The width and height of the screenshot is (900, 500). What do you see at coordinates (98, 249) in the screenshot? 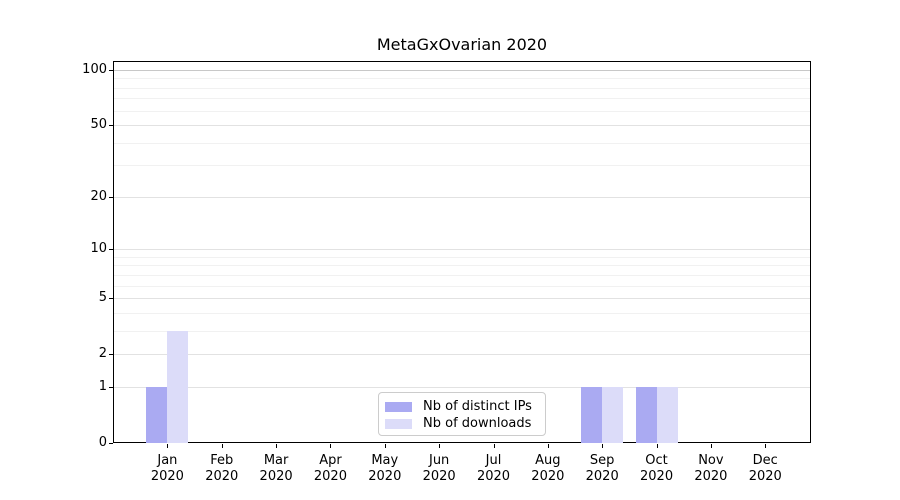
I see `y-axis-tick-label: 10` at bounding box center [98, 249].